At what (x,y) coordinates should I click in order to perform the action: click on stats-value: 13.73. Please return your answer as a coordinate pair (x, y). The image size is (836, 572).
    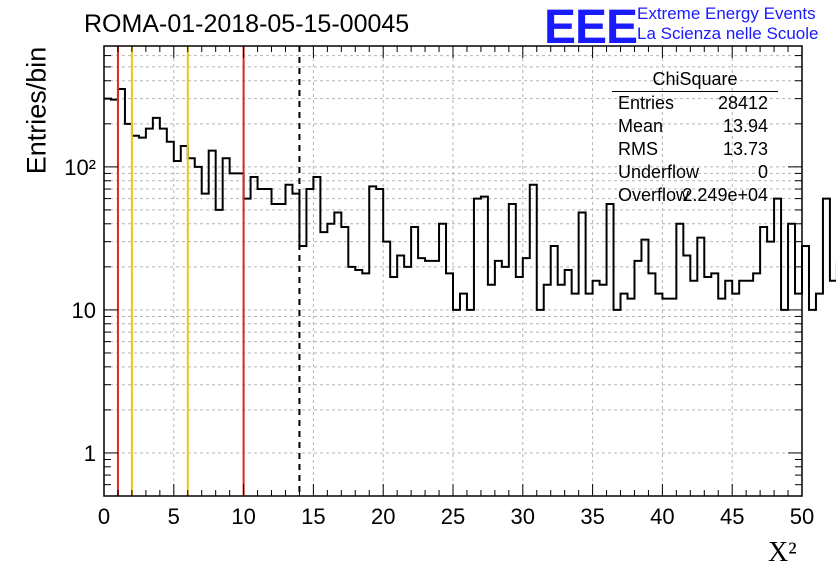
    Looking at the image, I should click on (745, 149).